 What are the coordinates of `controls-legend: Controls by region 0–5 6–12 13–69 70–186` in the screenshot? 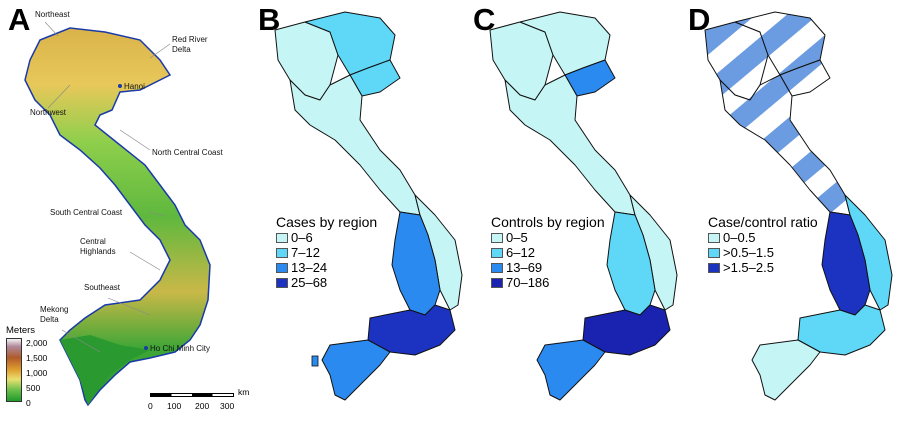 It's located at (548, 252).